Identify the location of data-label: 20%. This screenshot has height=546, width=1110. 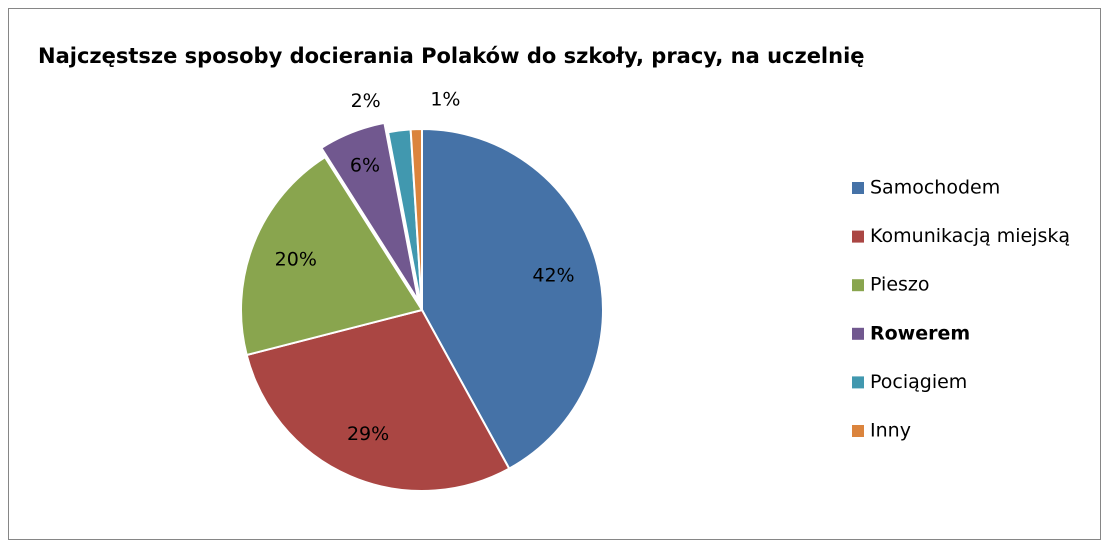
(296, 260).